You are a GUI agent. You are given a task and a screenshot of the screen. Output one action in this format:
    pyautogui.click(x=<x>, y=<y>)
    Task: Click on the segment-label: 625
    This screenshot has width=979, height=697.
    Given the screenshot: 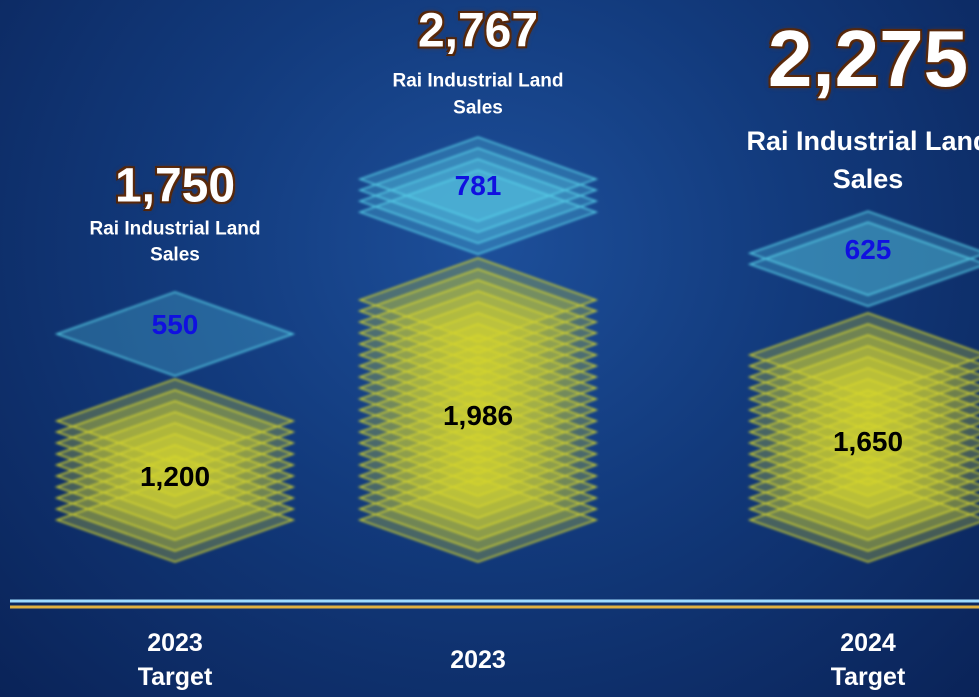 What is the action you would take?
    pyautogui.click(x=868, y=249)
    